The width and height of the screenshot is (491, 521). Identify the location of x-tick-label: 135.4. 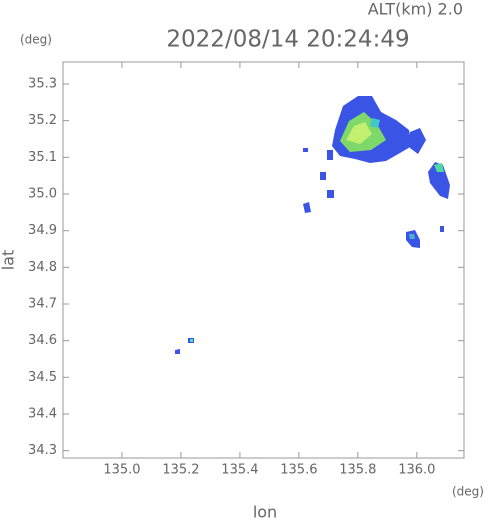
(239, 470).